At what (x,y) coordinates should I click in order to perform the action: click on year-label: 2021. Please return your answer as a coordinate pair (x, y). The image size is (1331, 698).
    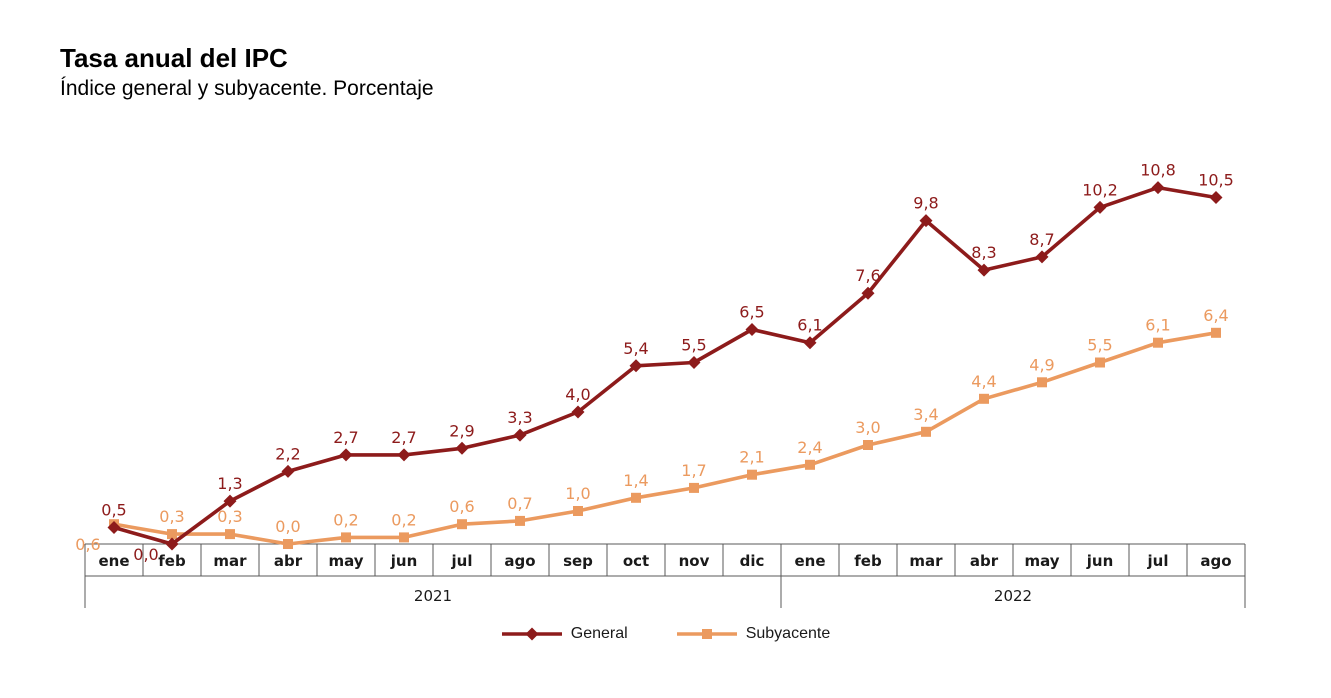
    Looking at the image, I should click on (433, 596).